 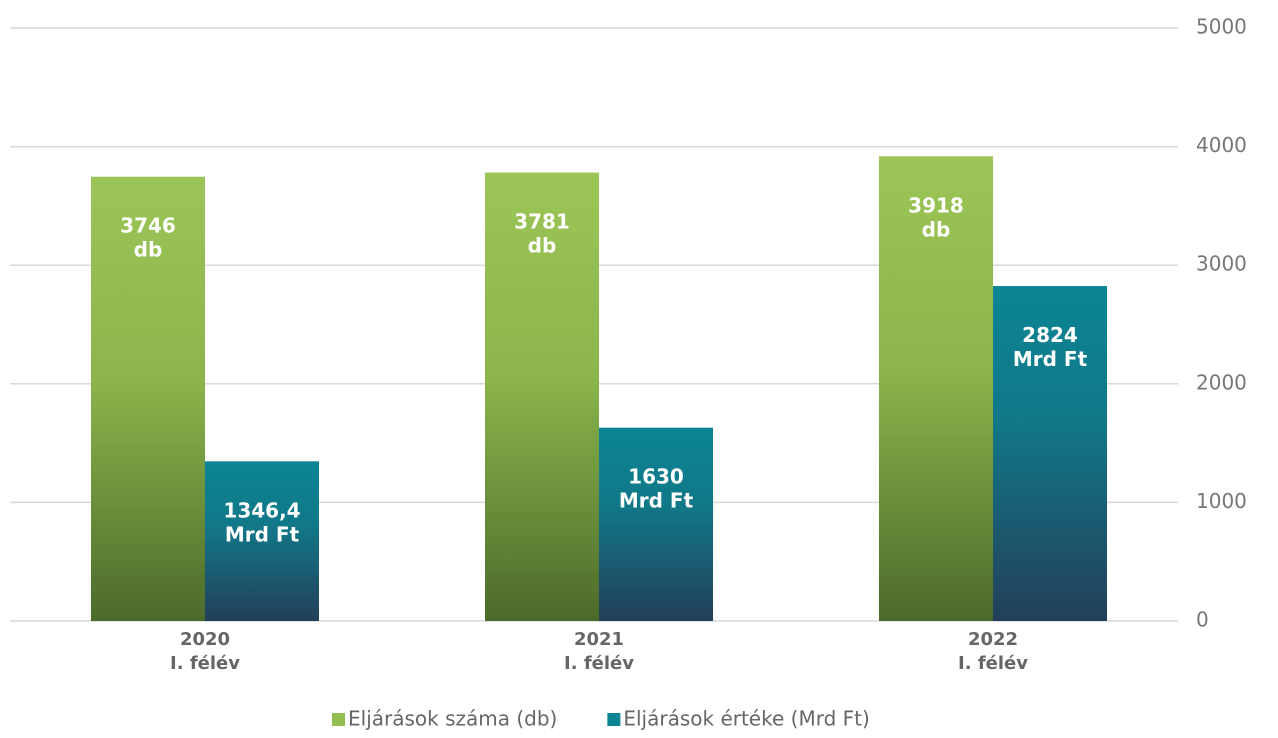 What do you see at coordinates (261, 522) in the screenshot?
I see `data-label: 1346,4 Mrd Ft` at bounding box center [261, 522].